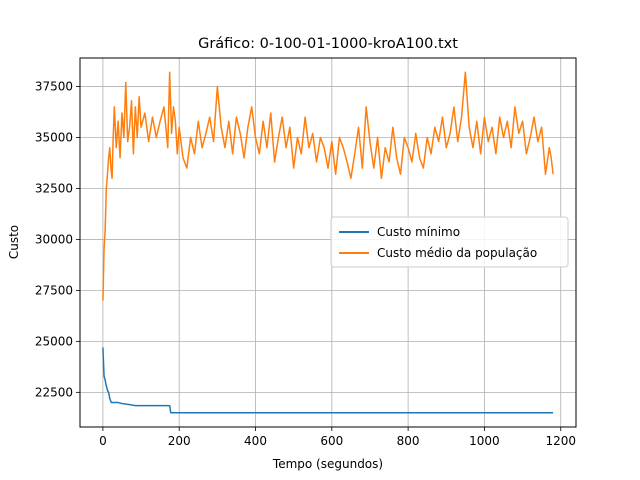  I want to click on legend-label-custo-medio: Custo médio da população, so click(457, 253).